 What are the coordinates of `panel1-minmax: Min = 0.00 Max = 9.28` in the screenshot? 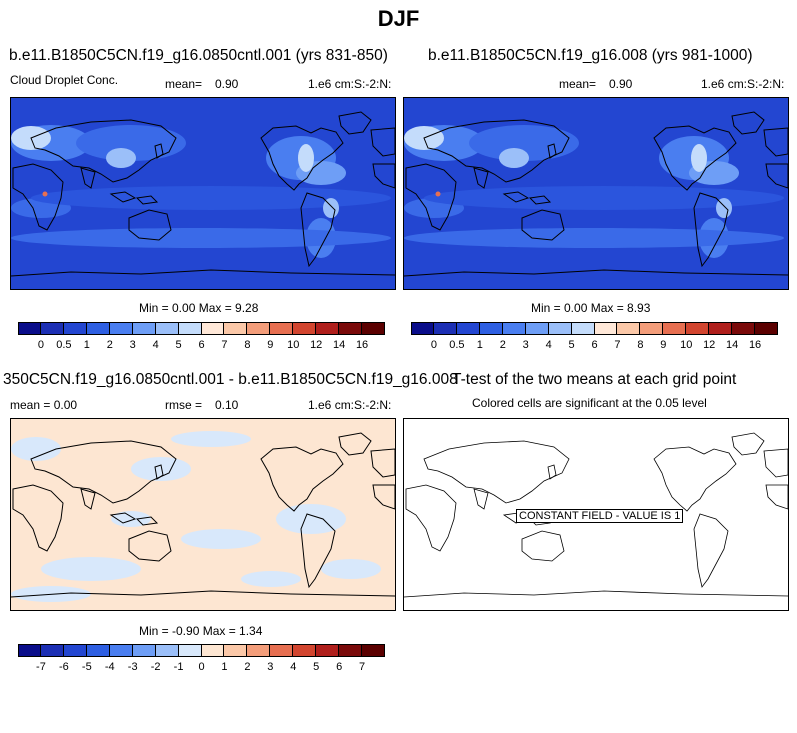 It's located at (199, 308).